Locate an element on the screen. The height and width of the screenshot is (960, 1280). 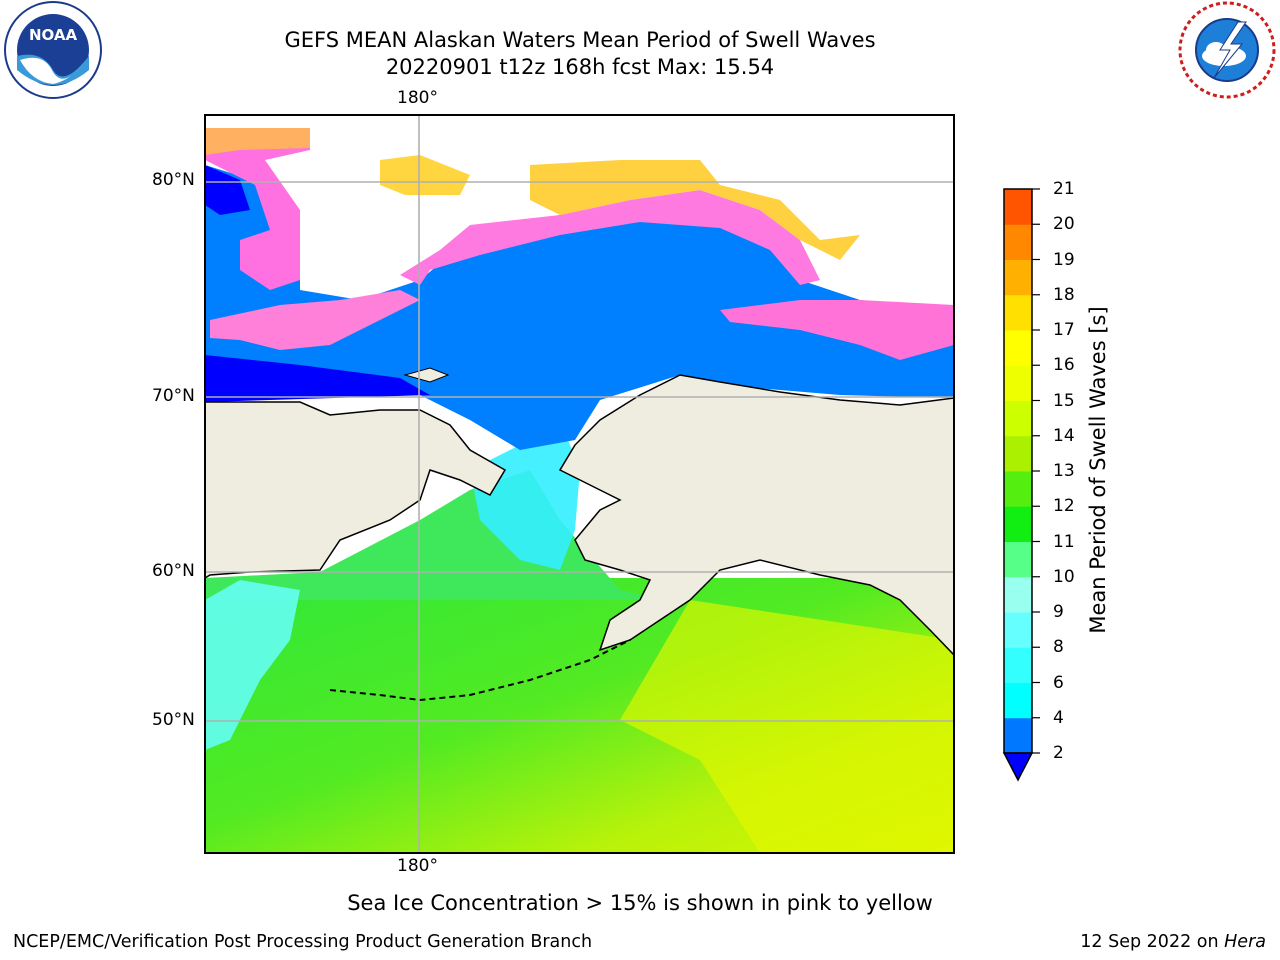
colorbar-tick-label: 19 is located at coordinates (1064, 259).